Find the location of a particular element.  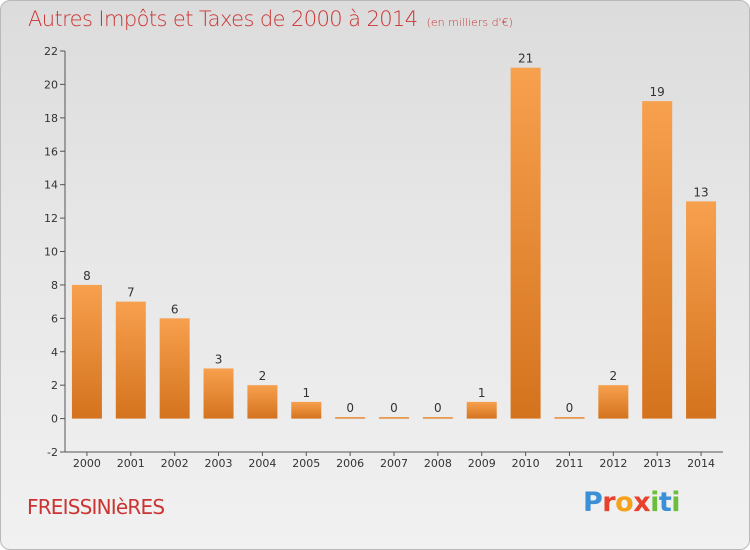

y-tick-label: 22 is located at coordinates (51, 51).